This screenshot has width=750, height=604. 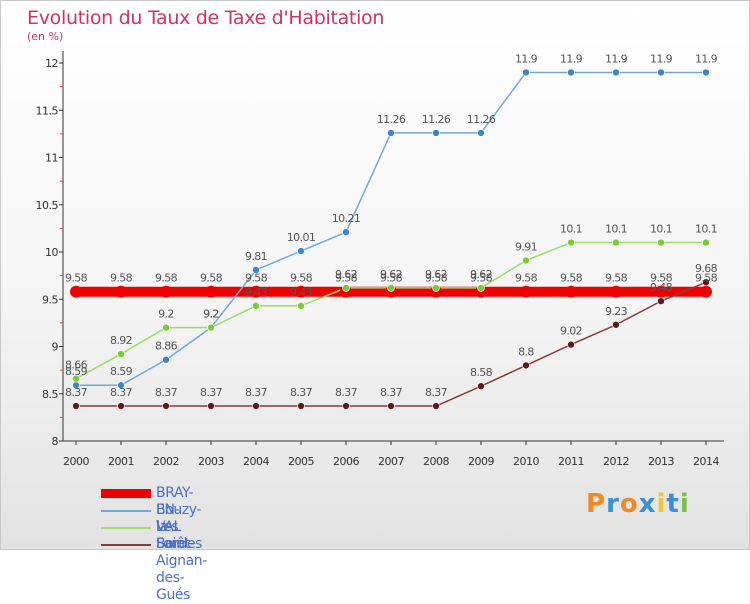 What do you see at coordinates (211, 461) in the screenshot?
I see `x-tick-label: 2003` at bounding box center [211, 461].